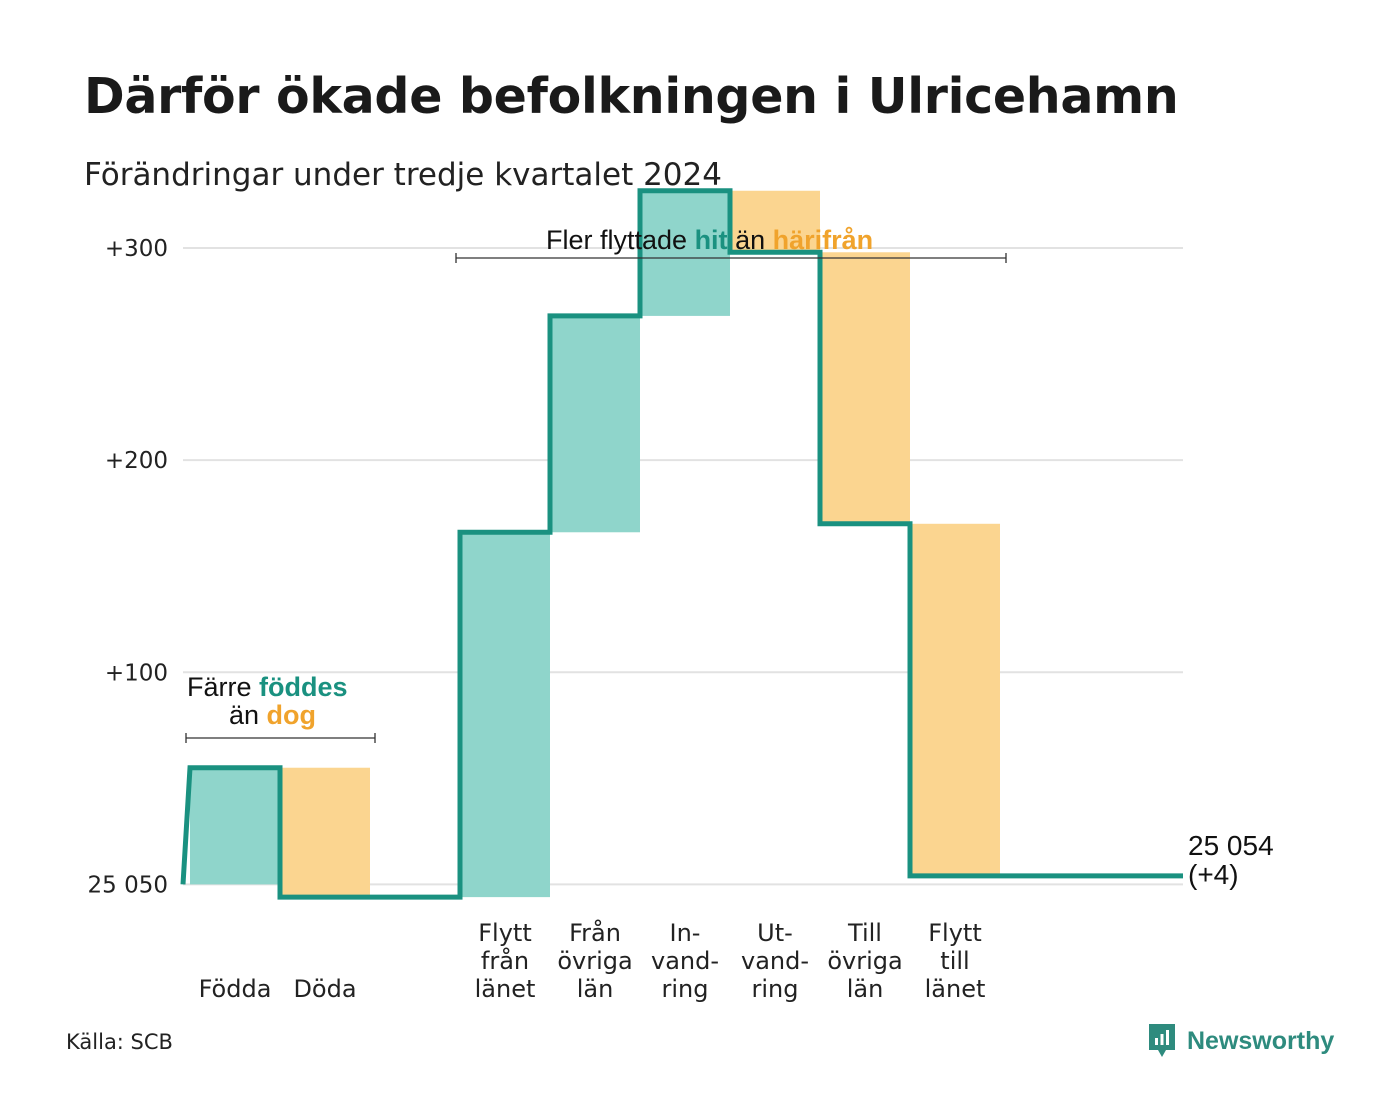 Image resolution: width=1400 pixels, height=1120 pixels. What do you see at coordinates (775, 933) in the screenshot?
I see `x-category-label: Ut-` at bounding box center [775, 933].